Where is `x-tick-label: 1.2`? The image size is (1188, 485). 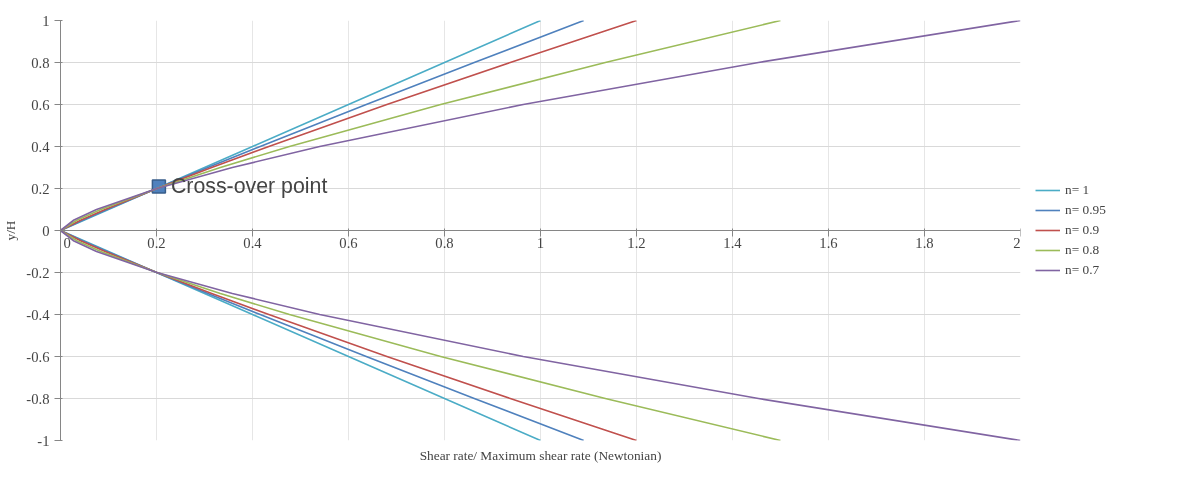
x-tick-label: 1.2 is located at coordinates (636, 242).